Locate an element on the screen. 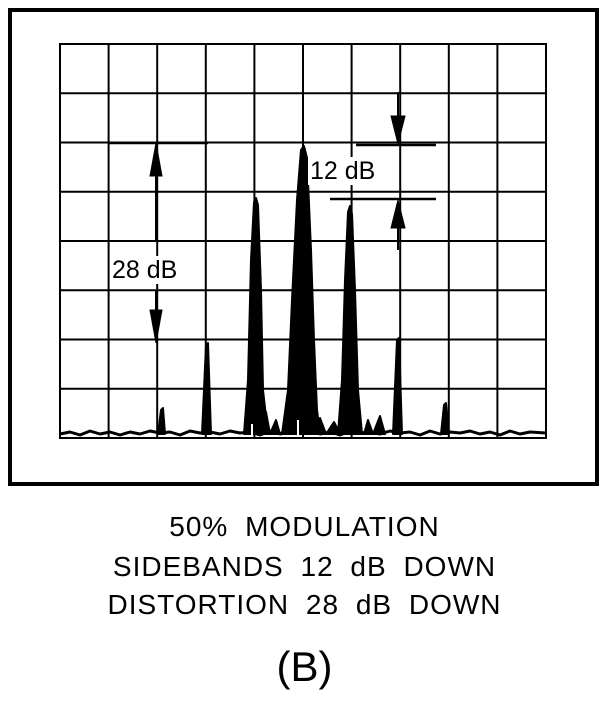 The image size is (609, 702). sideband-measure-label: 12 dB is located at coordinates (343, 171).